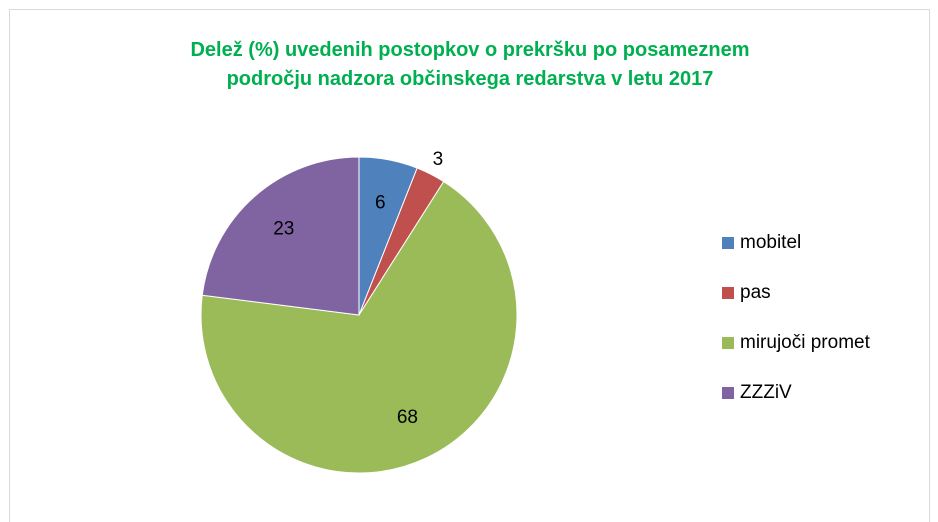  What do you see at coordinates (438, 159) in the screenshot?
I see `data-label: 3` at bounding box center [438, 159].